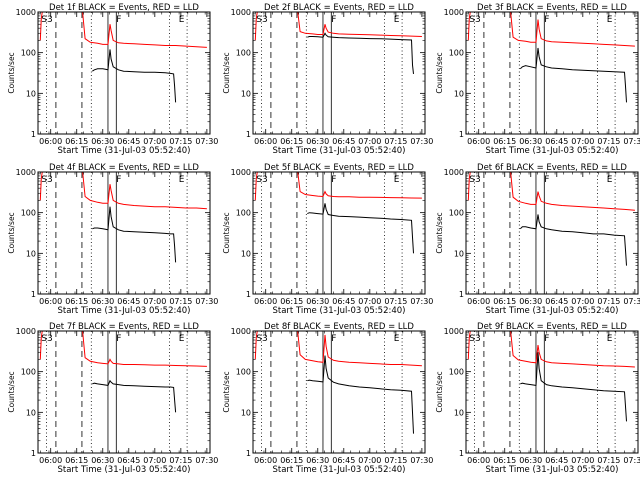 Image resolution: width=640 pixels, height=480 pixels. What do you see at coordinates (124, 168) in the screenshot?
I see `panel-title: Det 4f BLACK = Events, RED = LLD` at bounding box center [124, 168].